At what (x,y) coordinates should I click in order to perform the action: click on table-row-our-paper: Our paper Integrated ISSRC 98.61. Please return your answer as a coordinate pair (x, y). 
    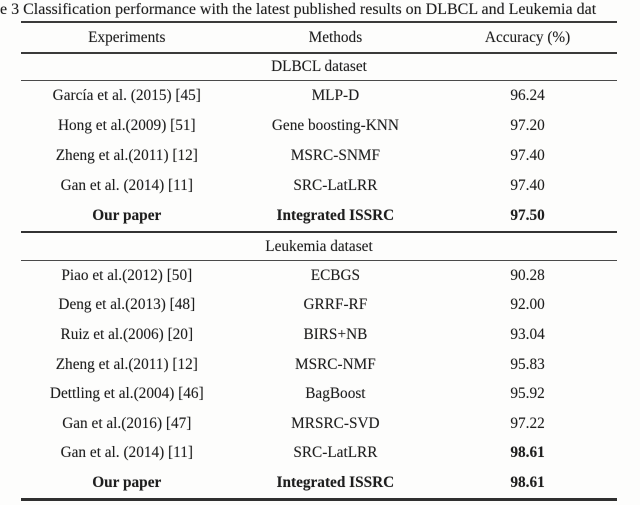
    Looking at the image, I should click on (319, 483).